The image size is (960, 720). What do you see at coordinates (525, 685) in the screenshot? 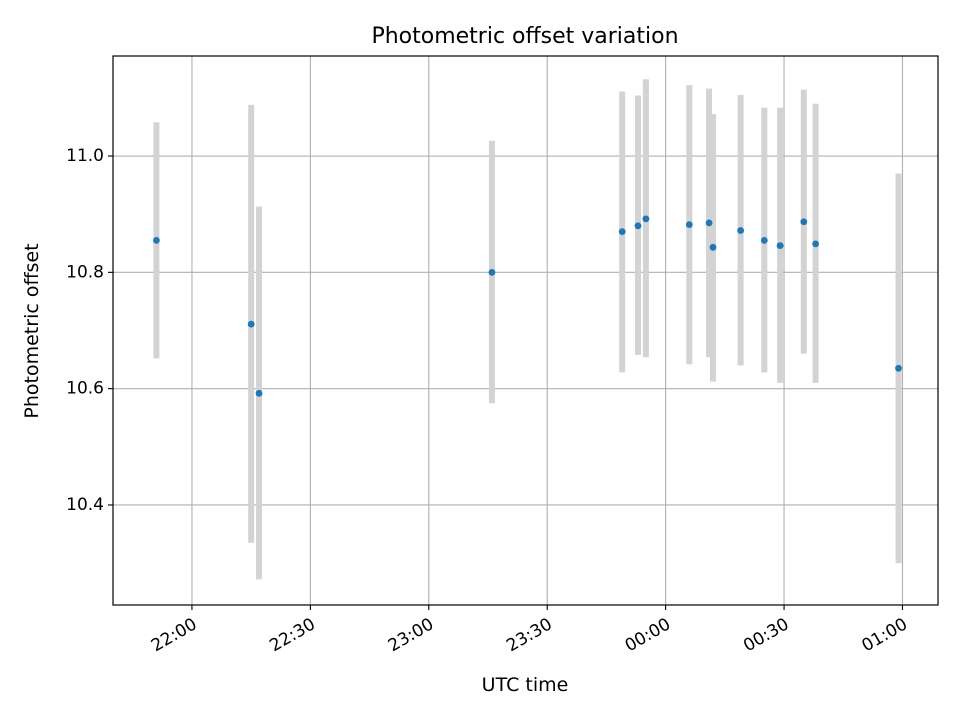
I see `x-axis-label: UTC time` at bounding box center [525, 685].